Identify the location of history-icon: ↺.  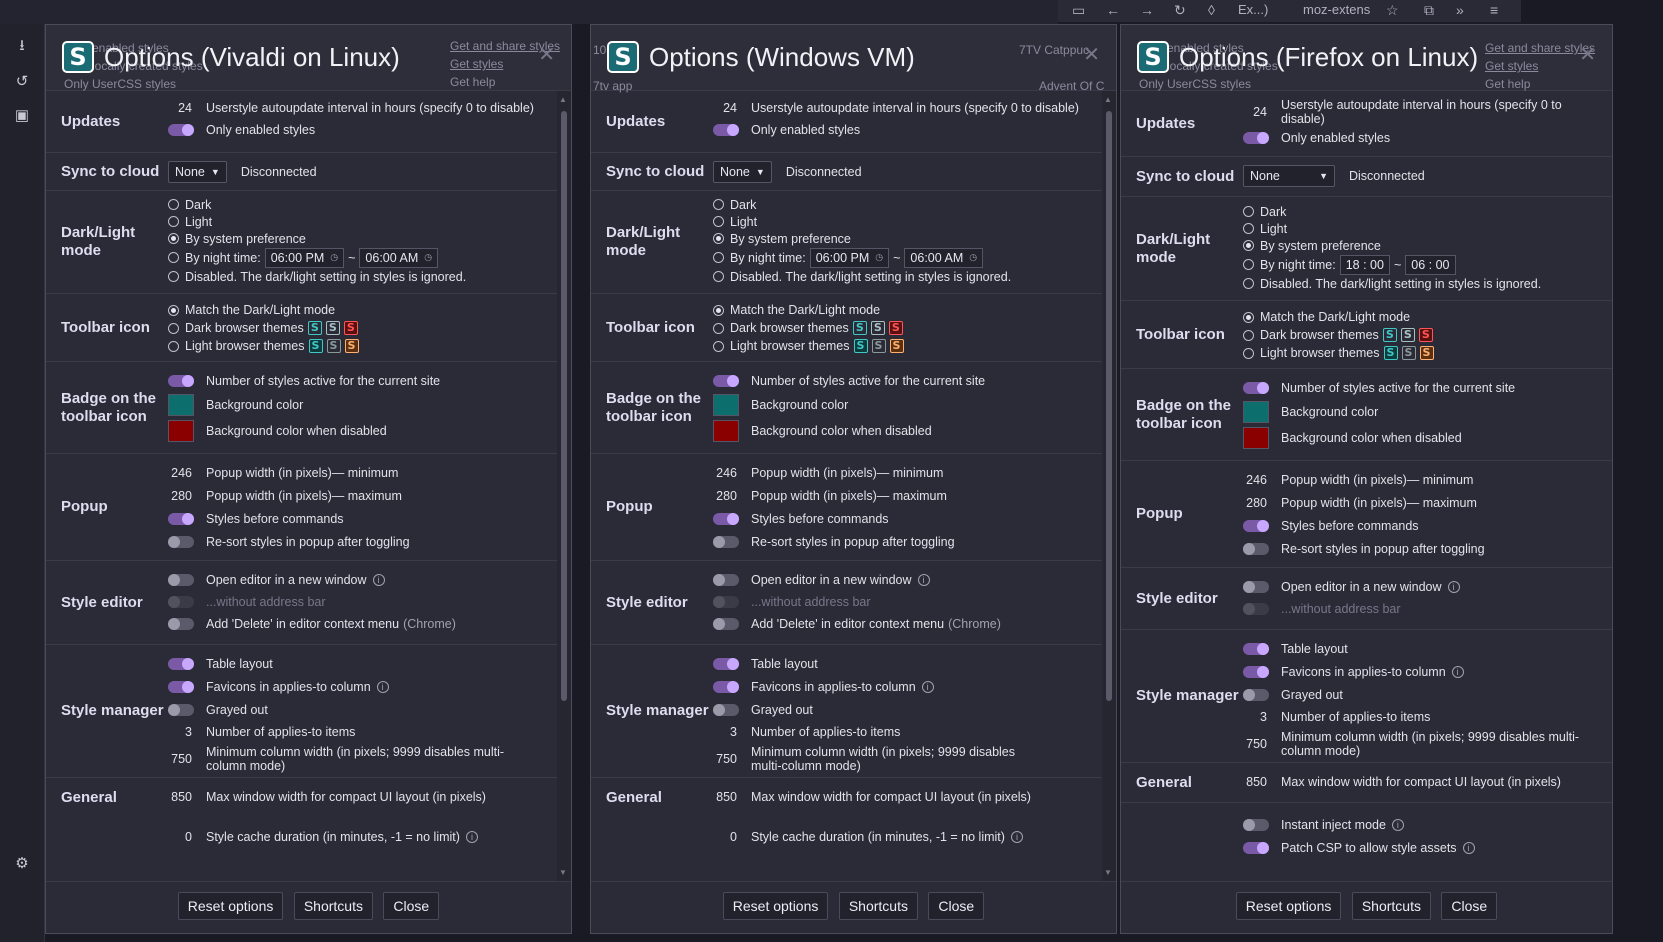
(22, 81).